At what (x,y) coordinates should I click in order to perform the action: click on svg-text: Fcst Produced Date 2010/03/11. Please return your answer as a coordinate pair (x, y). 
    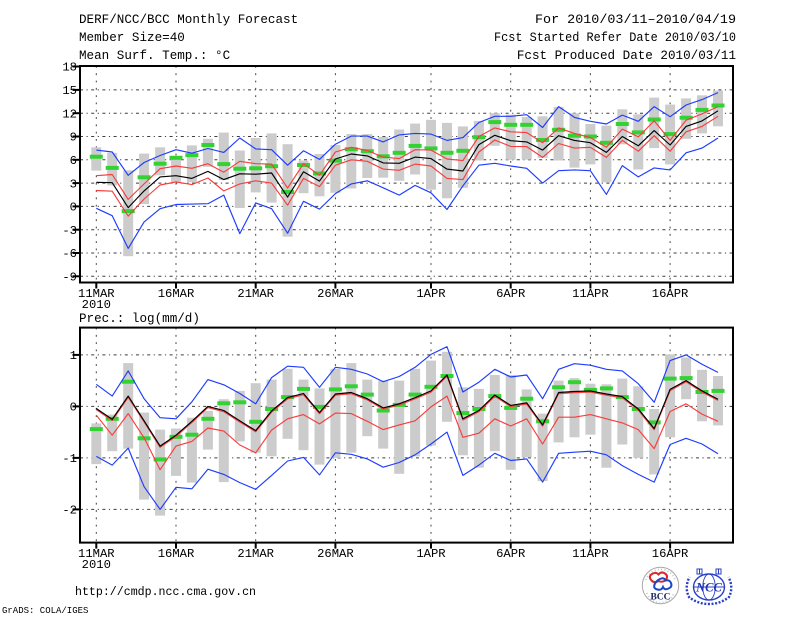
    Looking at the image, I should click on (626, 56).